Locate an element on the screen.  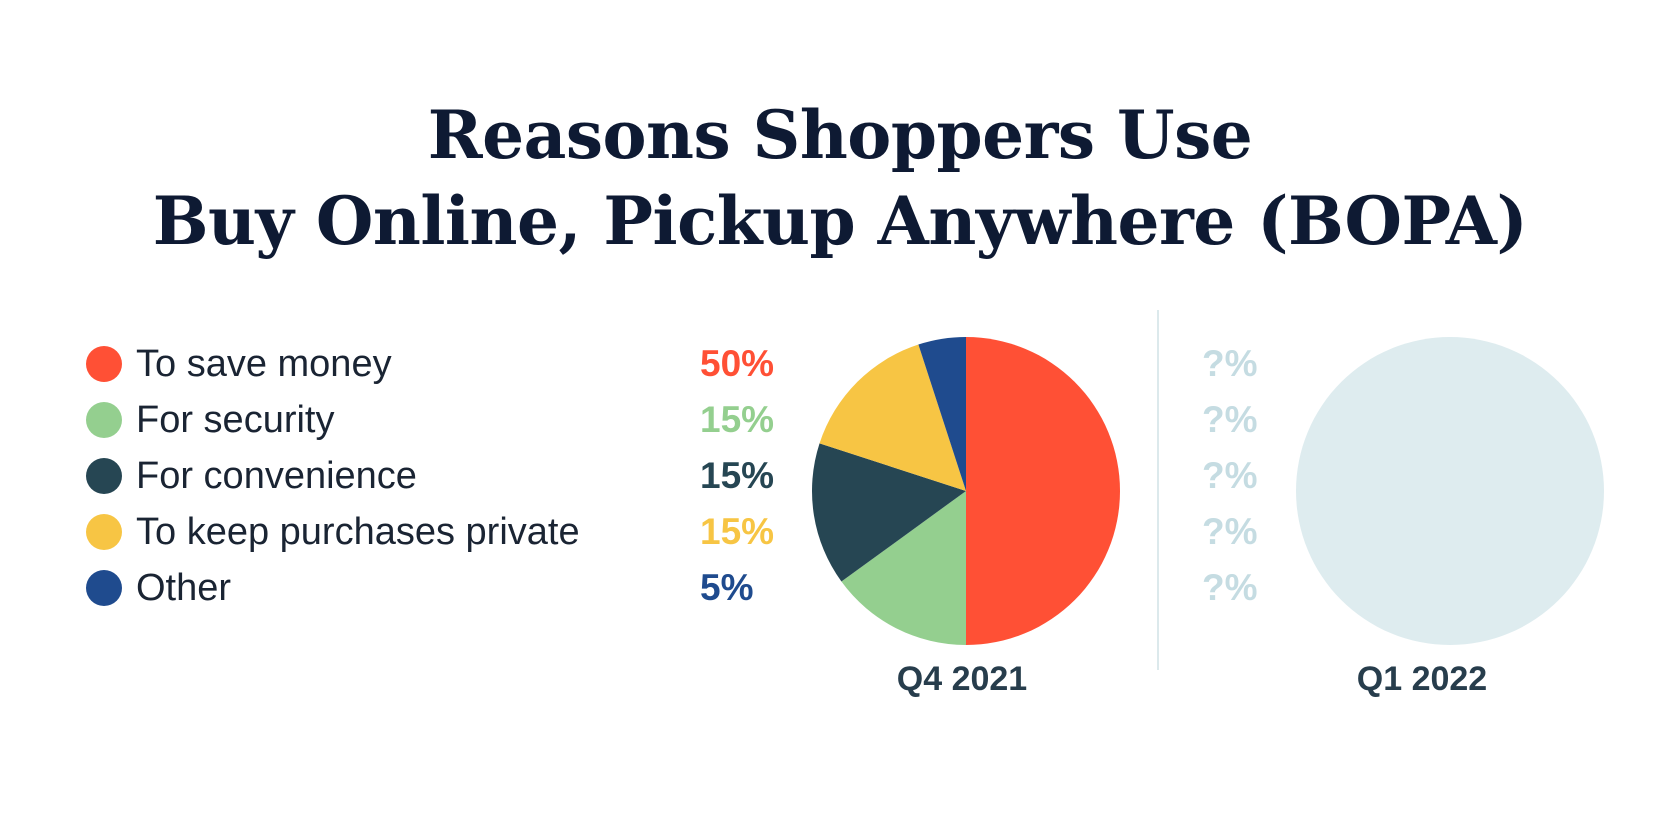
q1-2022-percent-for-security: ?% is located at coordinates (1230, 419).